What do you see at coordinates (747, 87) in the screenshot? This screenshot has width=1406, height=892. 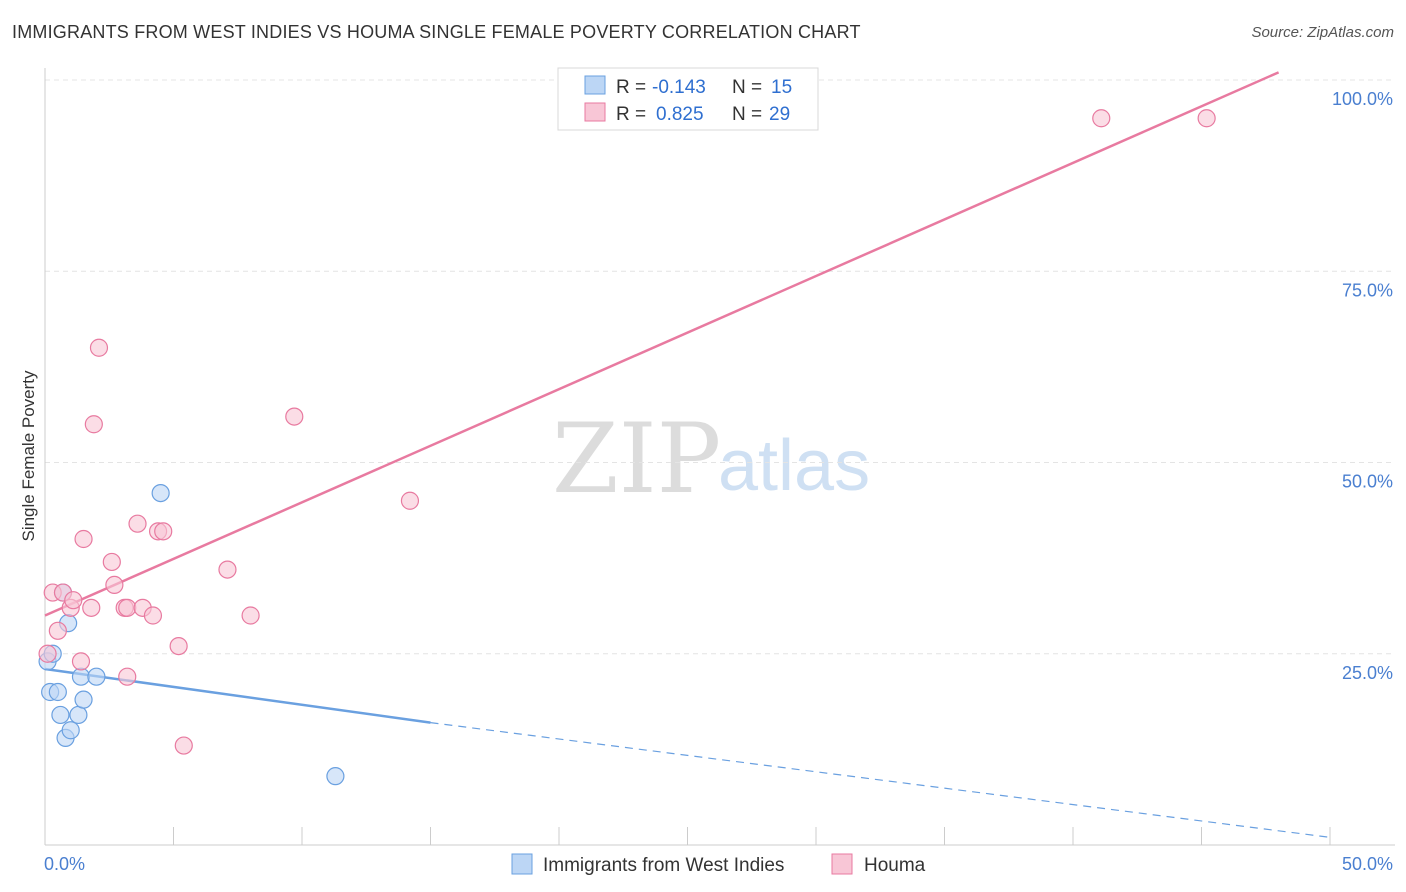 I see `stats-n-label-0: N =` at bounding box center [747, 87].